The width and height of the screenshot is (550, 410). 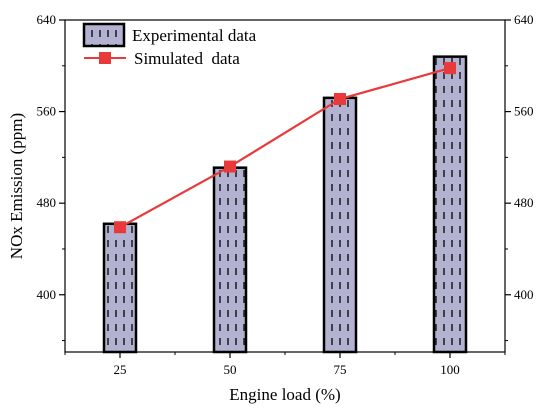 What do you see at coordinates (104, 35) in the screenshot?
I see `legend-swatch-experimental` at bounding box center [104, 35].